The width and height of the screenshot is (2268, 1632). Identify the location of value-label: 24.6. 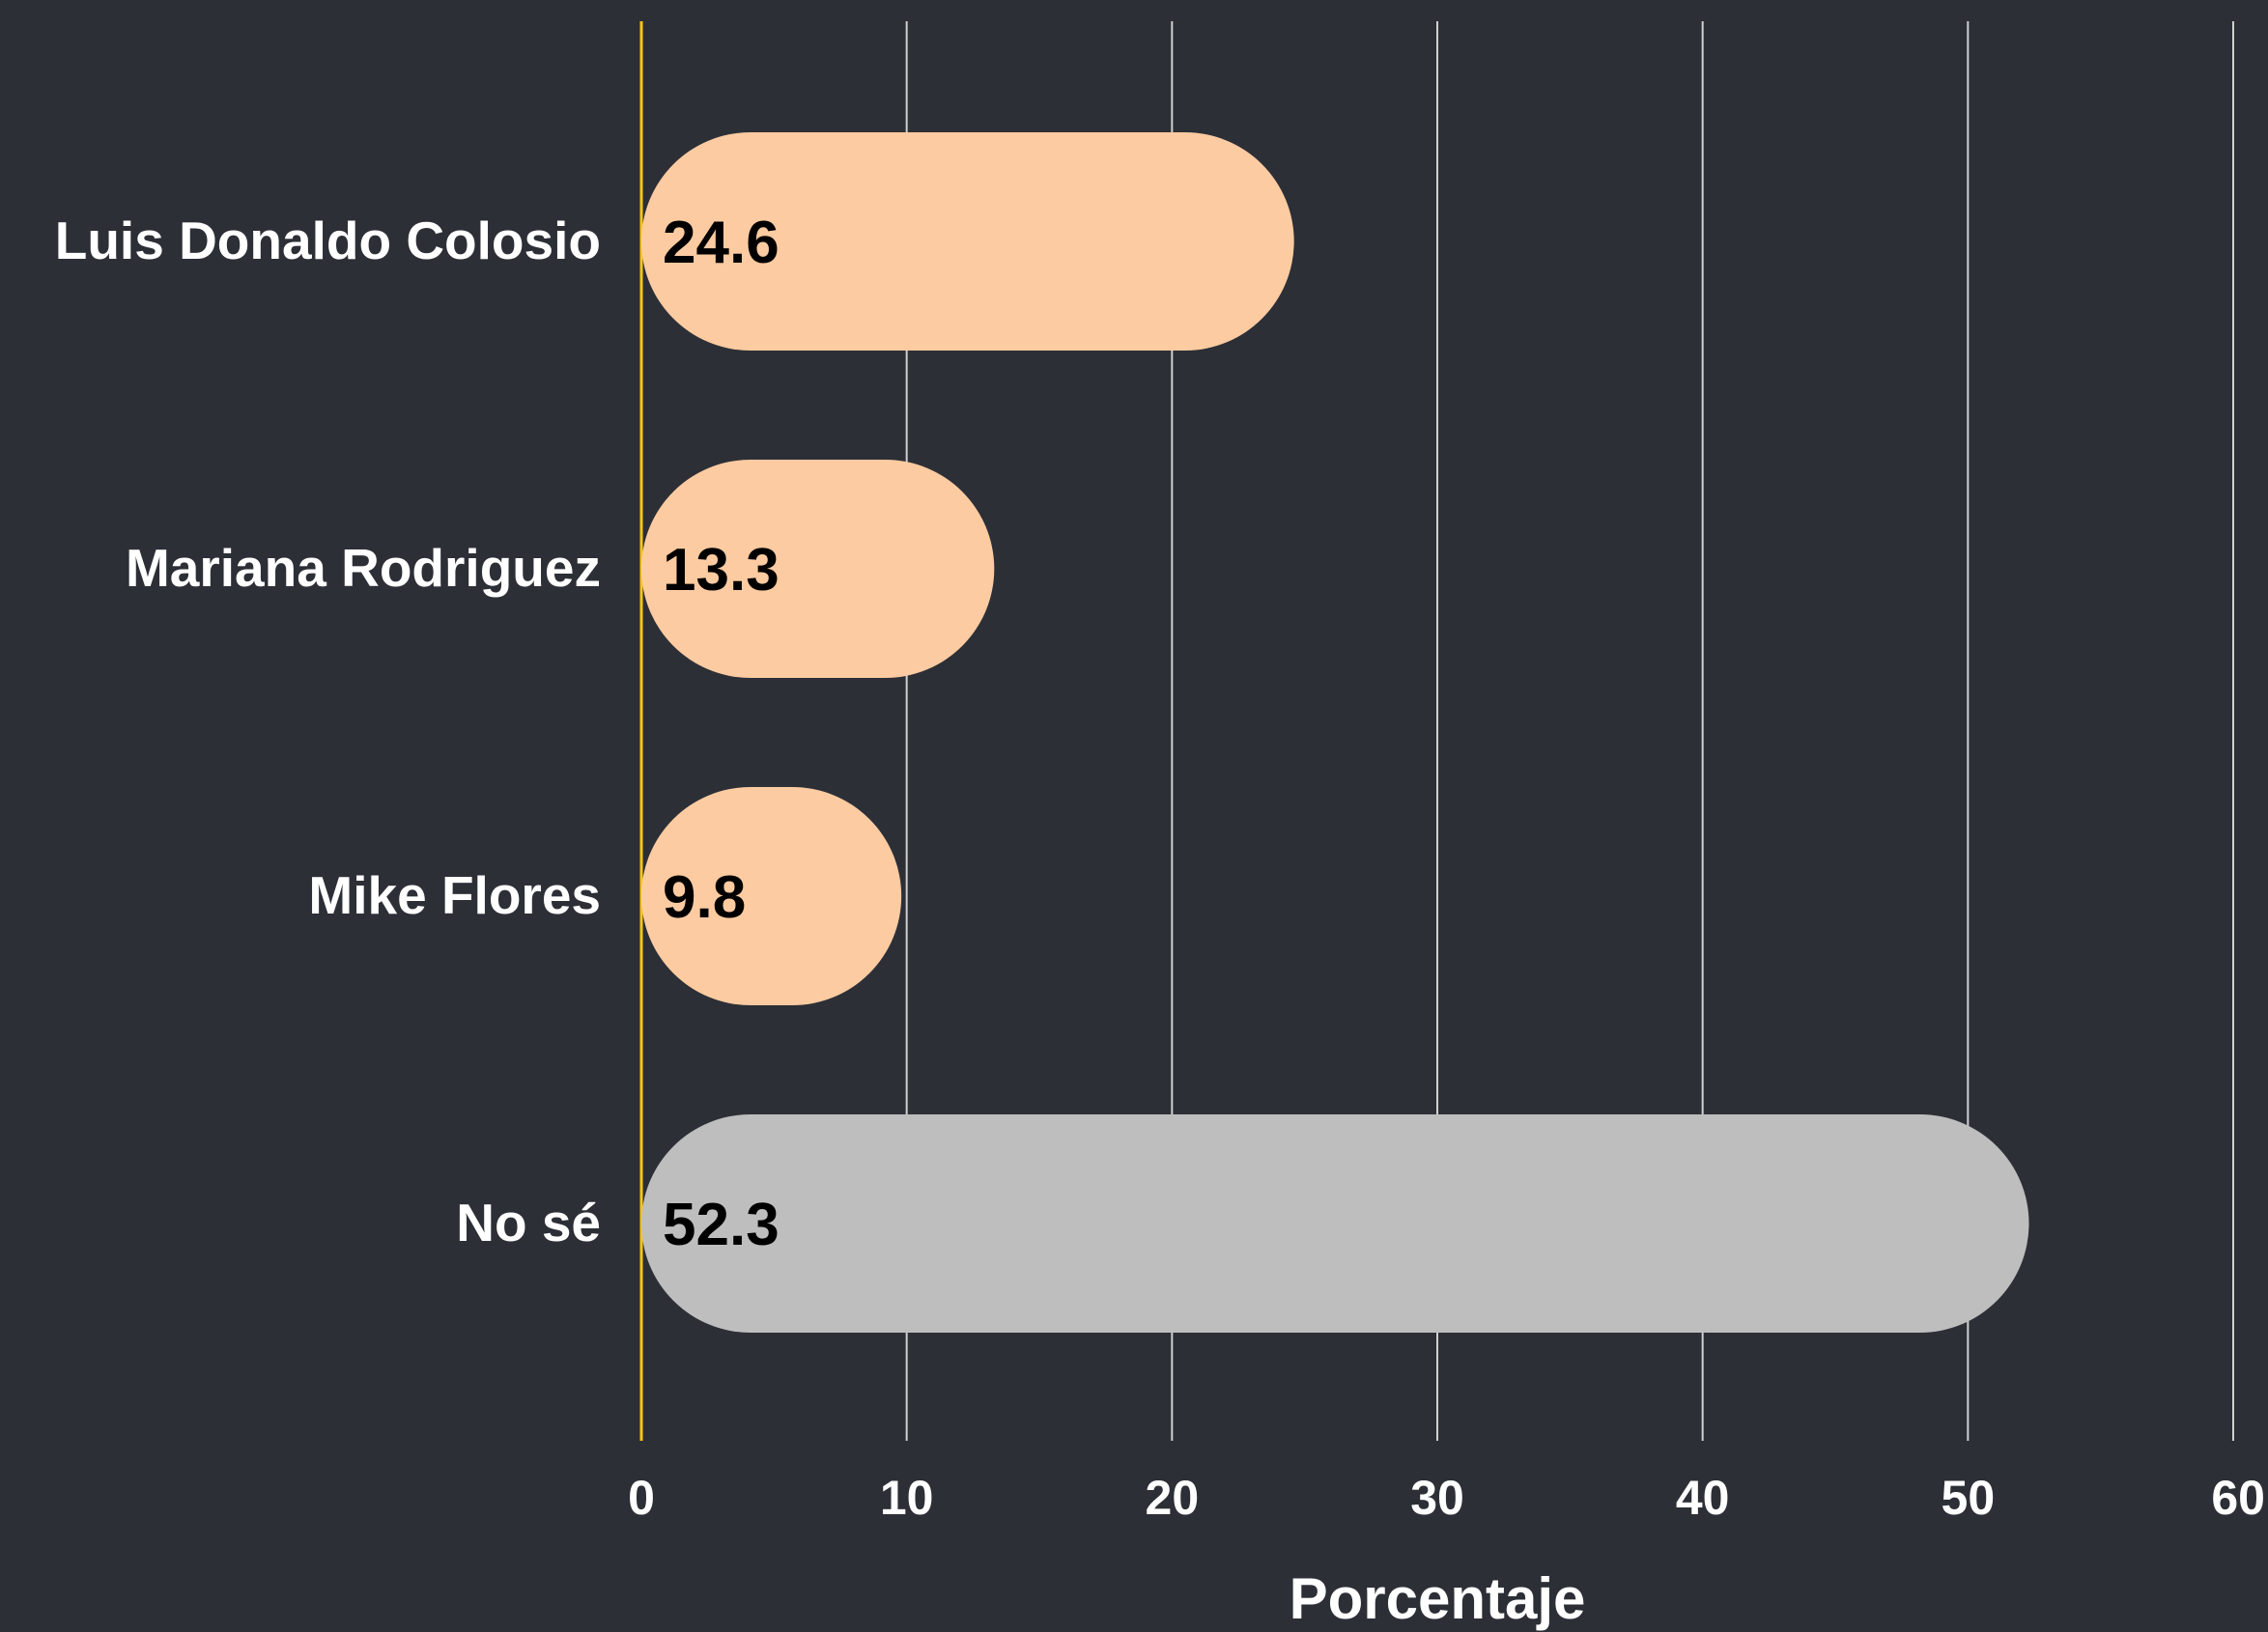
(721, 243).